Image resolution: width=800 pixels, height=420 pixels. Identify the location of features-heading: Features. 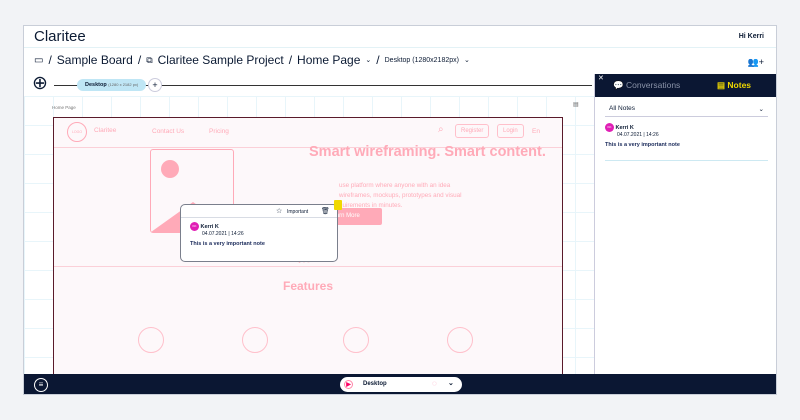
(308, 286).